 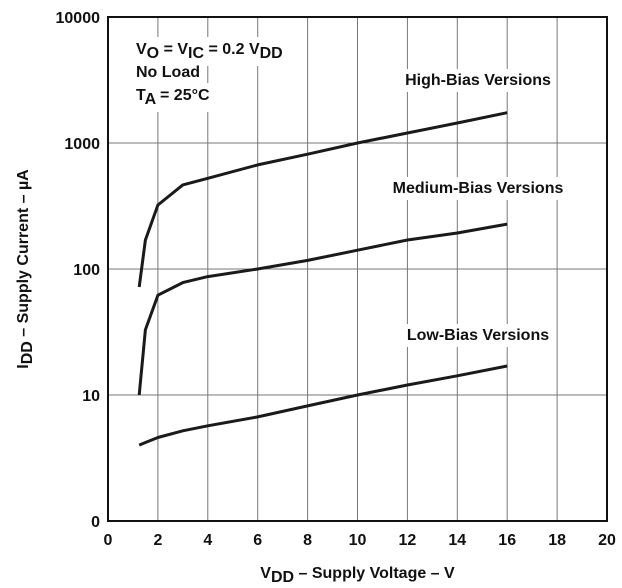 What do you see at coordinates (141, 49) in the screenshot?
I see `annotation-part: V` at bounding box center [141, 49].